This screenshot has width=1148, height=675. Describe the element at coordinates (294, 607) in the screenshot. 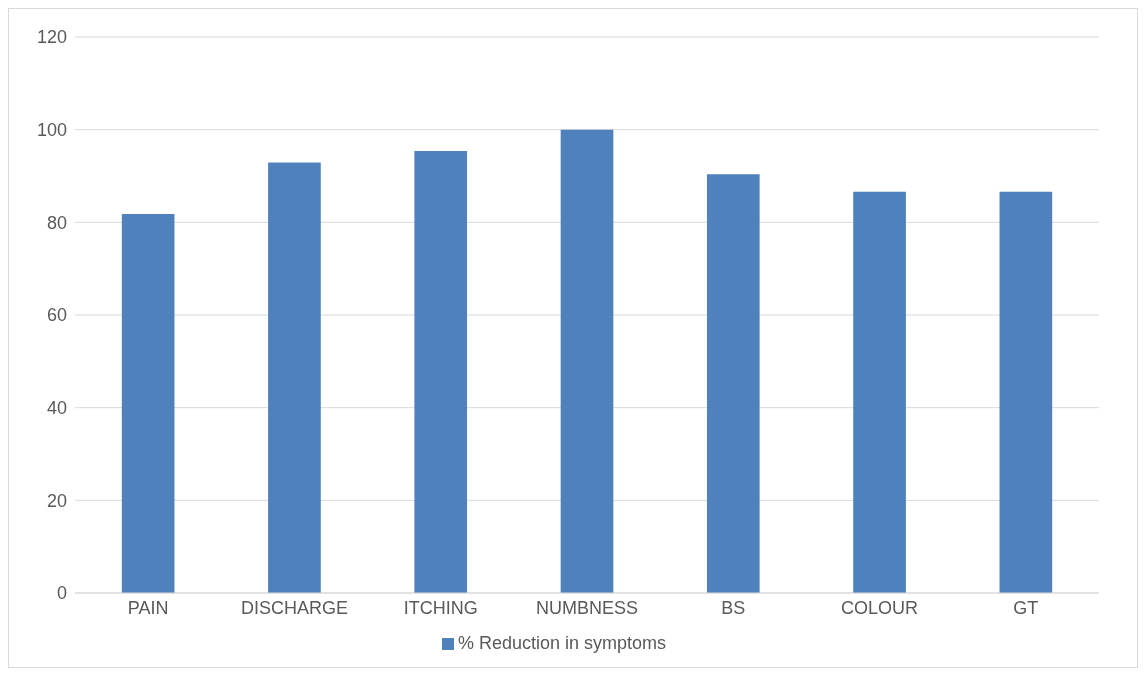

I see `x-tick-label: DISCHARGE` at that location.